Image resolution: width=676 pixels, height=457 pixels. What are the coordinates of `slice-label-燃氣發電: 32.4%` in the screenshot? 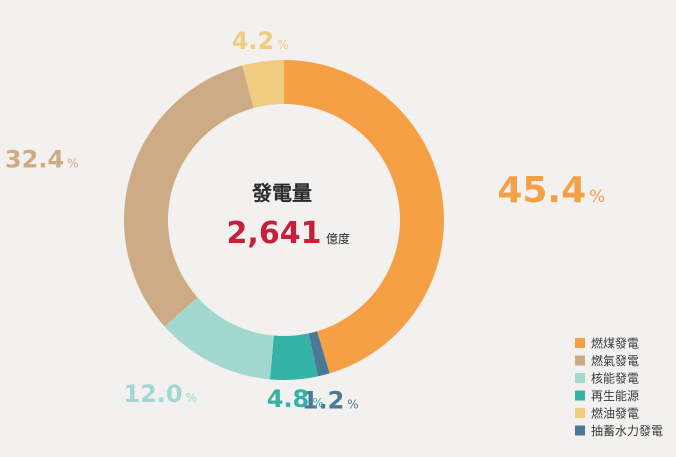 It's located at (42, 160).